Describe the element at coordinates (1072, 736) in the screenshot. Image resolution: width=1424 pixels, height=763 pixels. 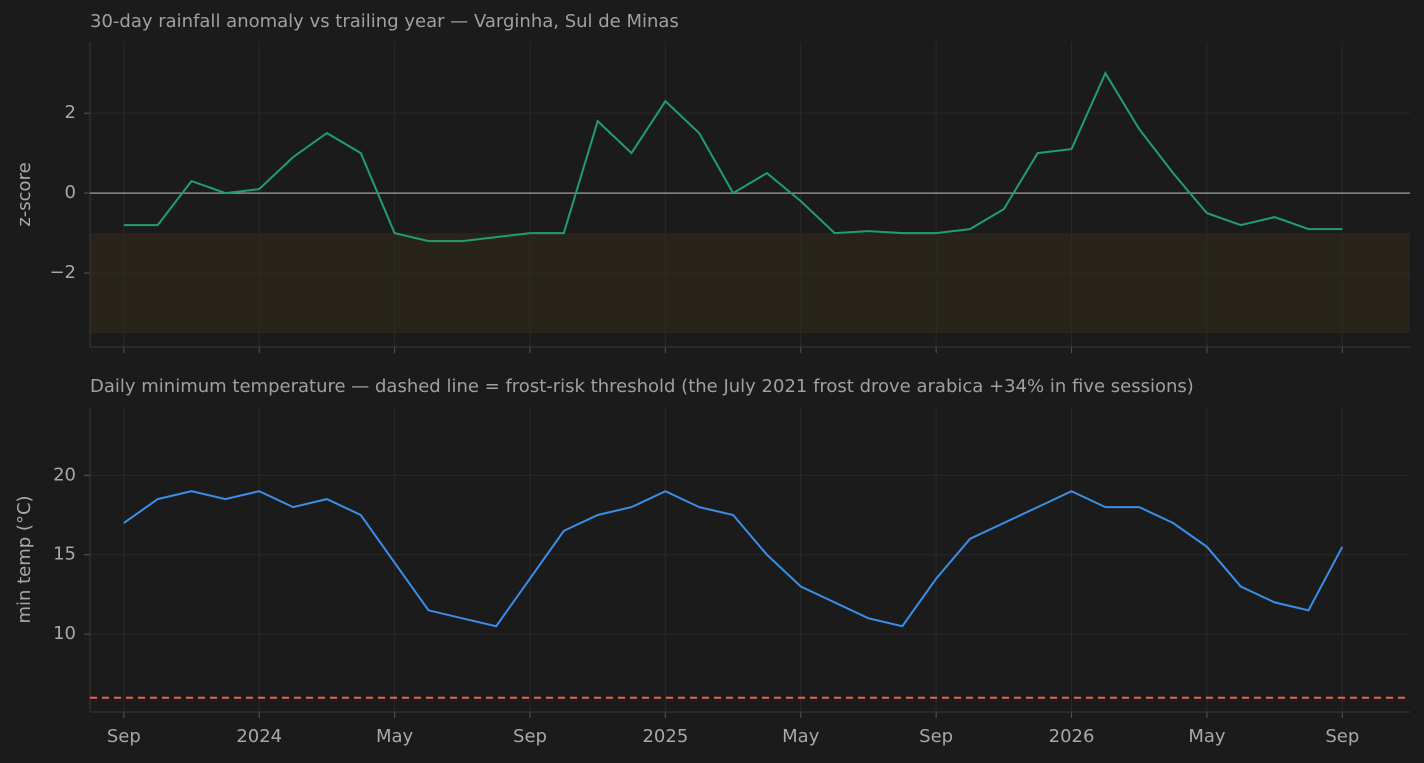
I see `x-tick-label: 2026` at that location.